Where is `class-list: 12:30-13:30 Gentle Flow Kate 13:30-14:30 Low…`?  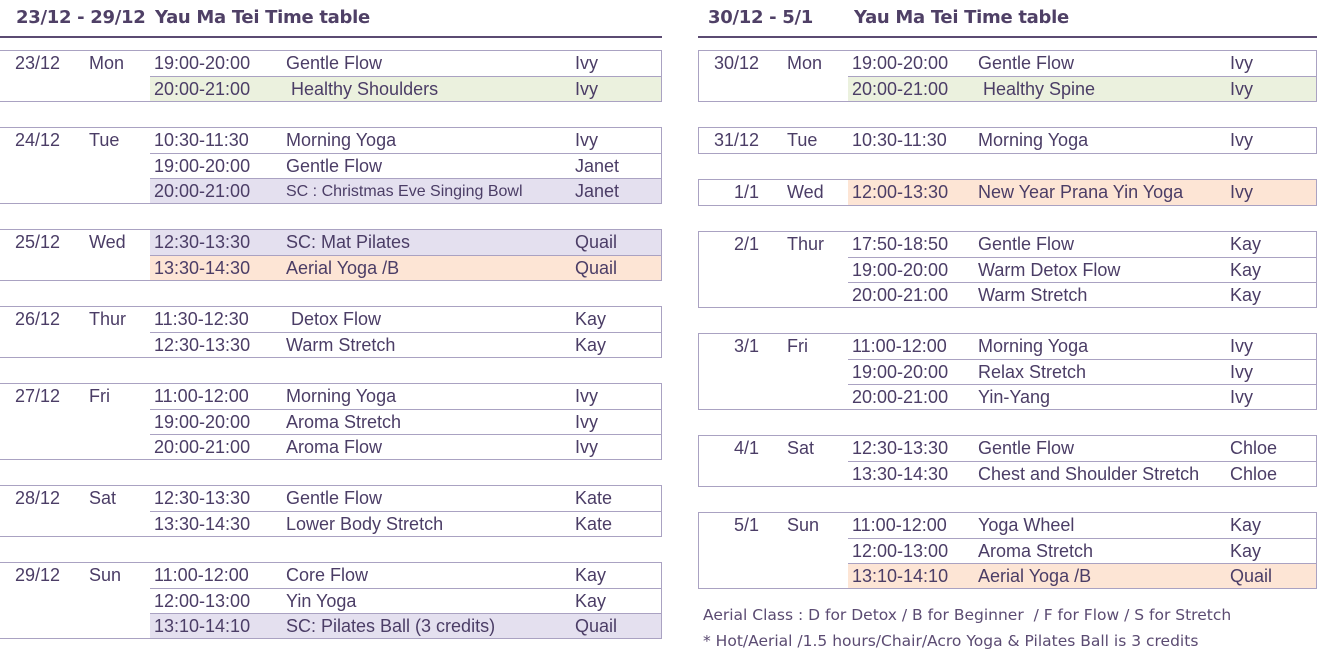 class-list: 12:30-13:30 Gentle Flow Kate 13:30-14:30 Low… is located at coordinates (405, 511).